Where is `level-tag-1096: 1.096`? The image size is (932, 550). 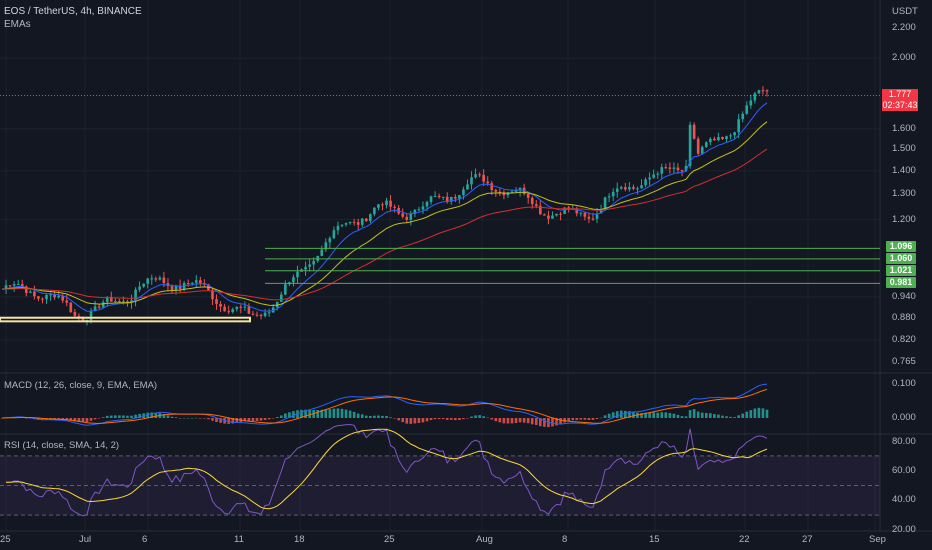
level-tag-1096: 1.096 is located at coordinates (901, 246).